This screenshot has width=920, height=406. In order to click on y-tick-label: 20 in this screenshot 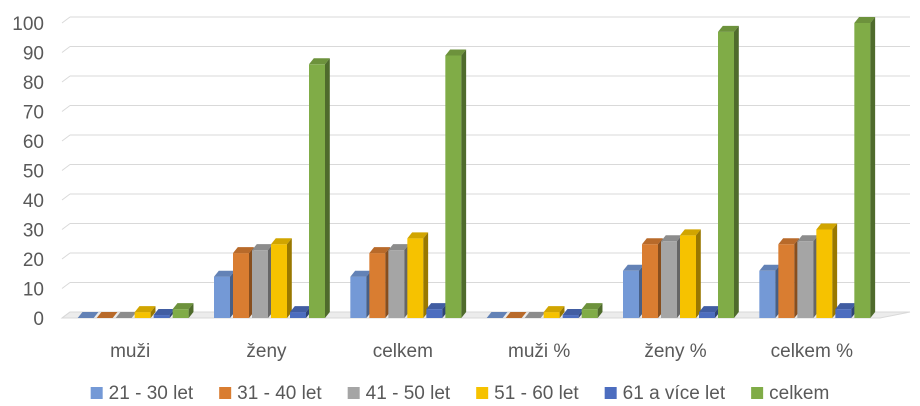, I will do `click(33, 260)`.